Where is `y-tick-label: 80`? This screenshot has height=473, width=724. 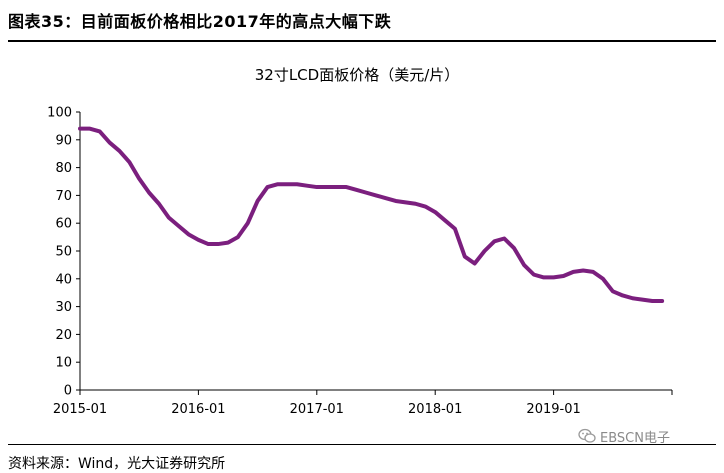 y-tick-label: 80 is located at coordinates (63, 168).